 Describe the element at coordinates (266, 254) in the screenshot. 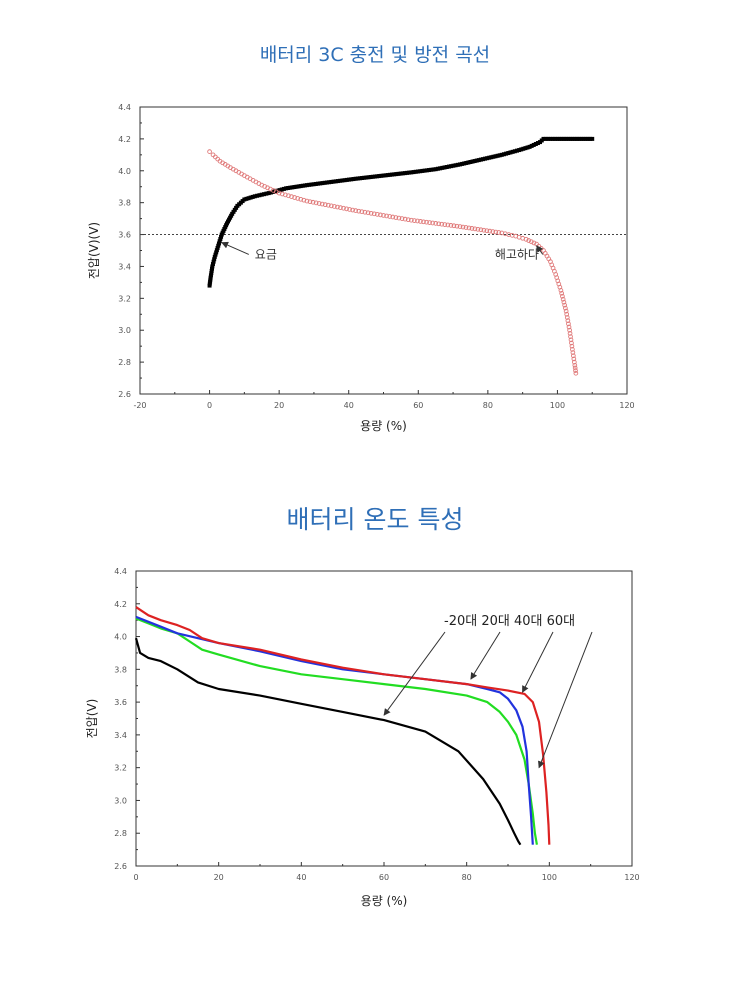

I see `annotation-label: 요금` at that location.